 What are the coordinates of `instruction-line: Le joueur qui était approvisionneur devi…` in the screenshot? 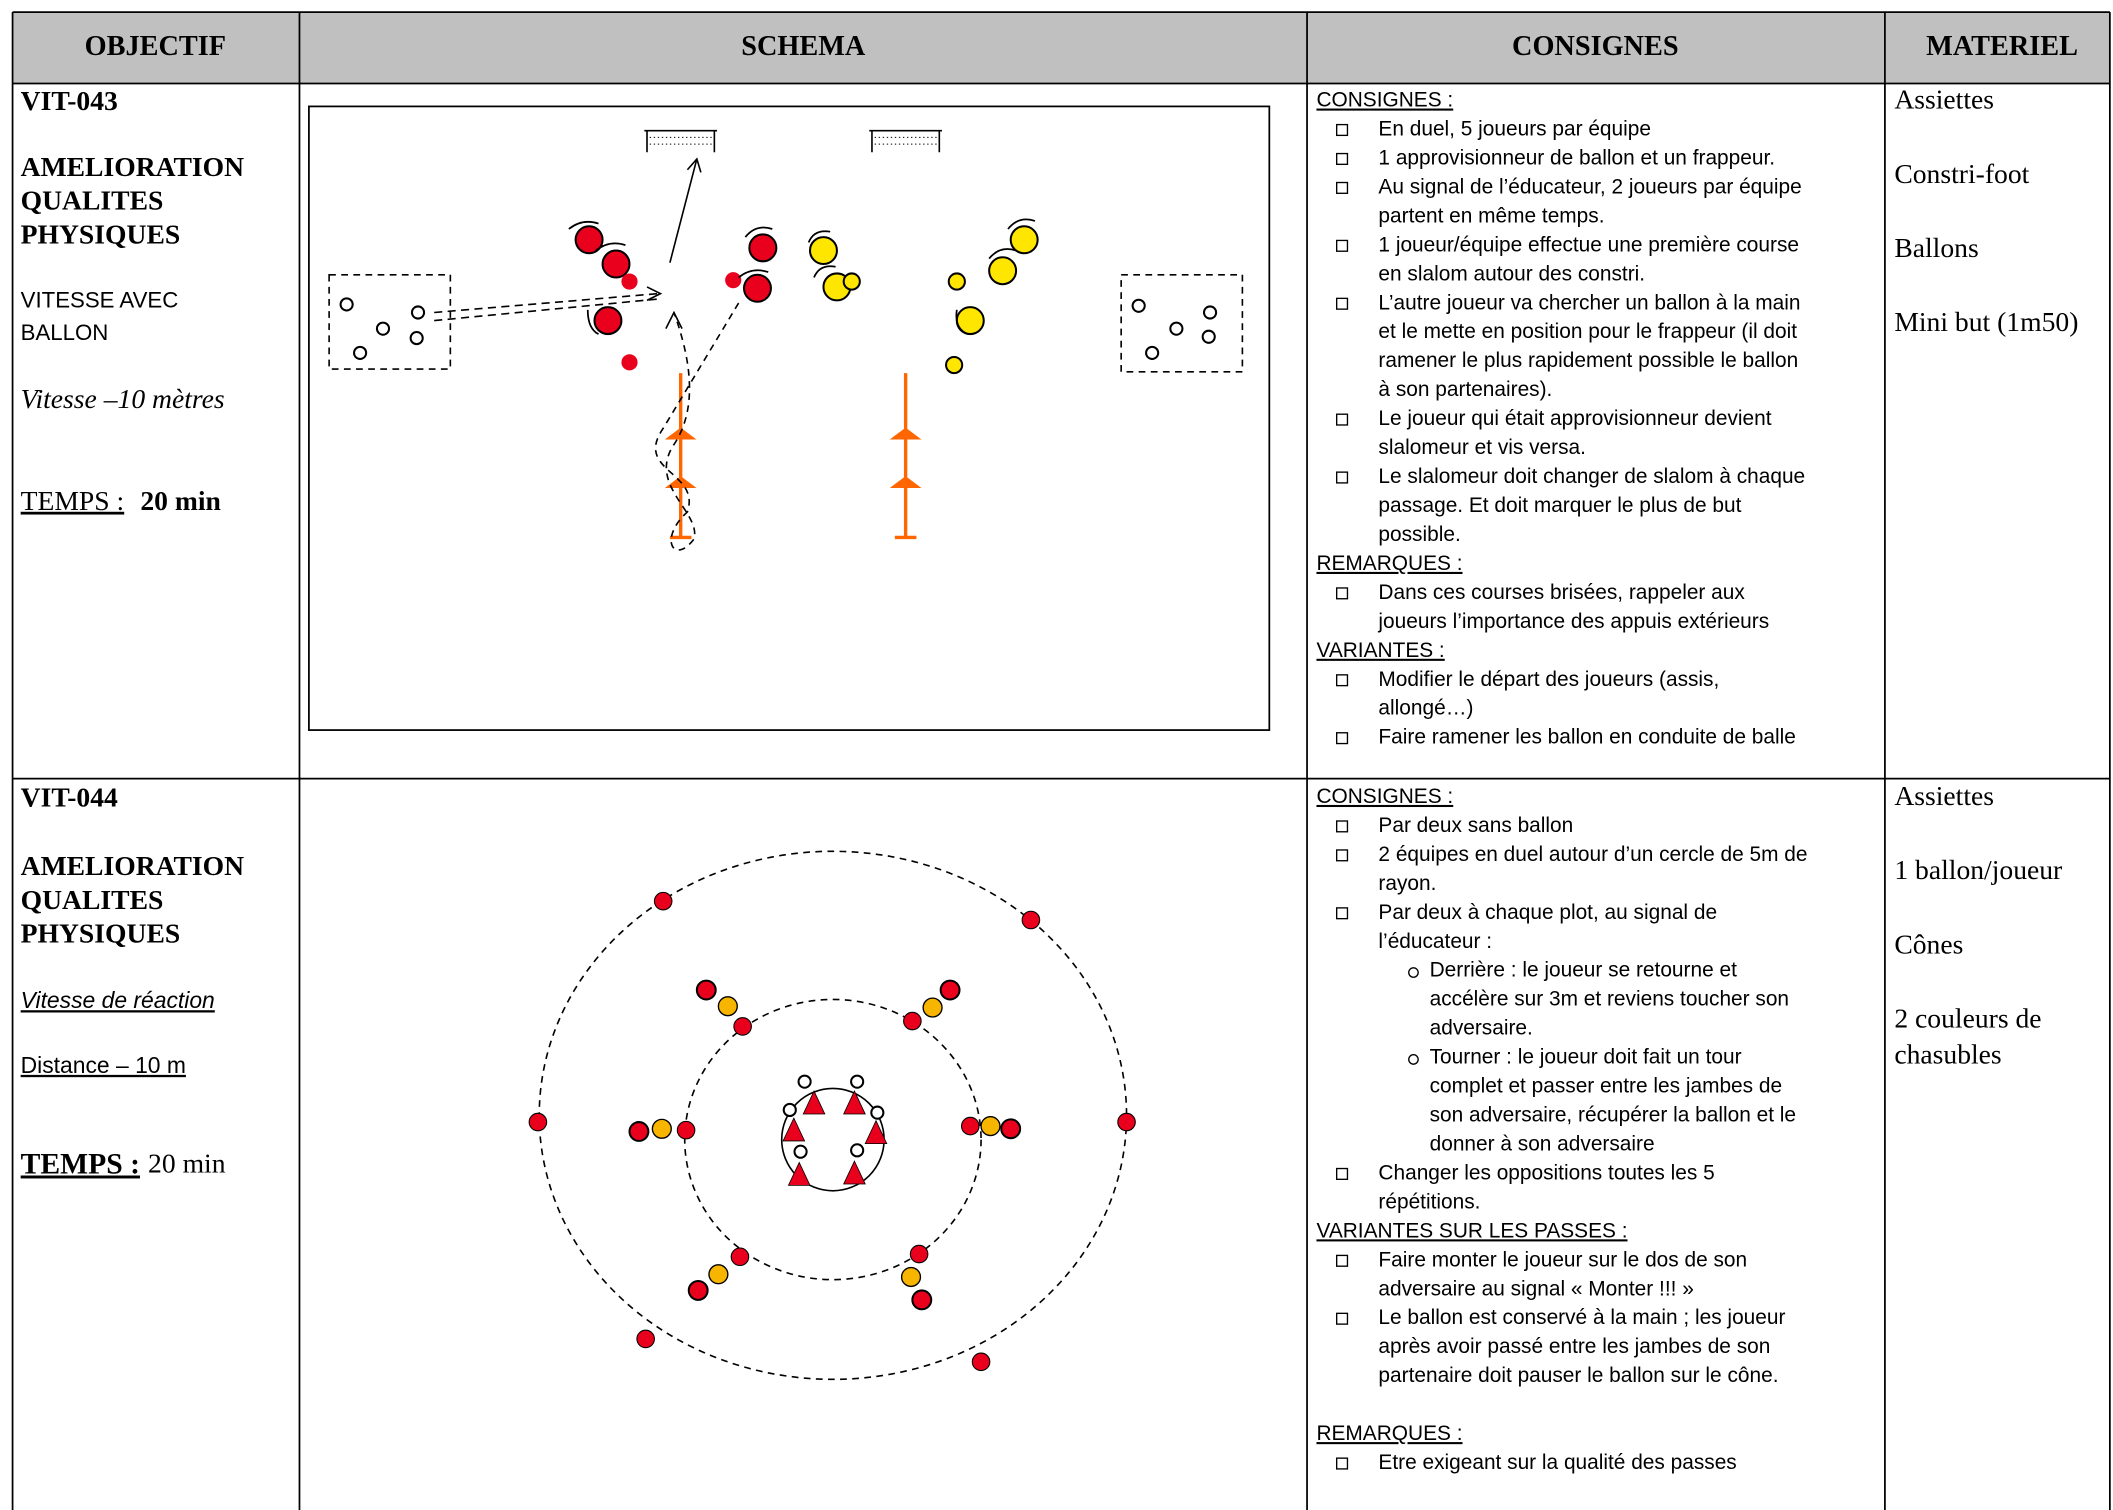 It's located at (1574, 418).